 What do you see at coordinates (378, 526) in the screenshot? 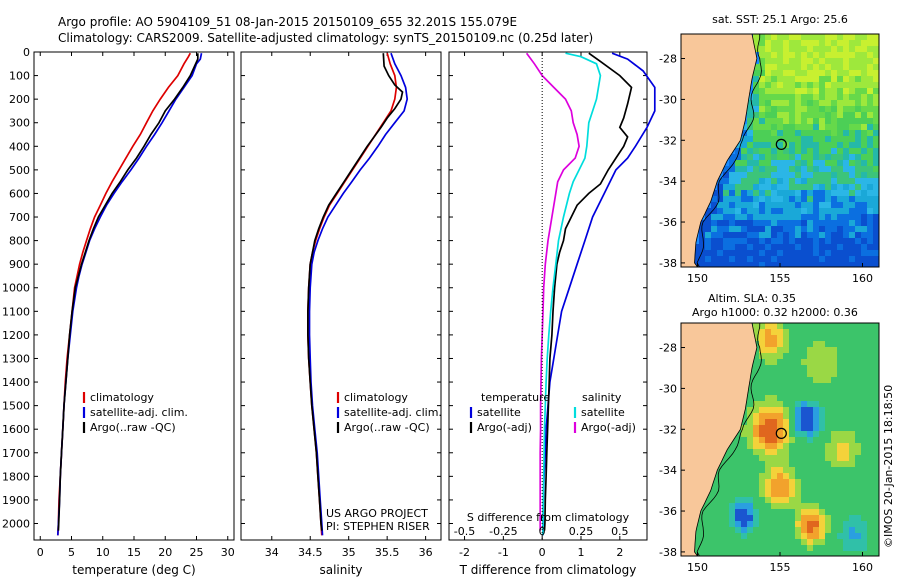
I see `credit-pi: PI: STEPHEN RISER` at bounding box center [378, 526].